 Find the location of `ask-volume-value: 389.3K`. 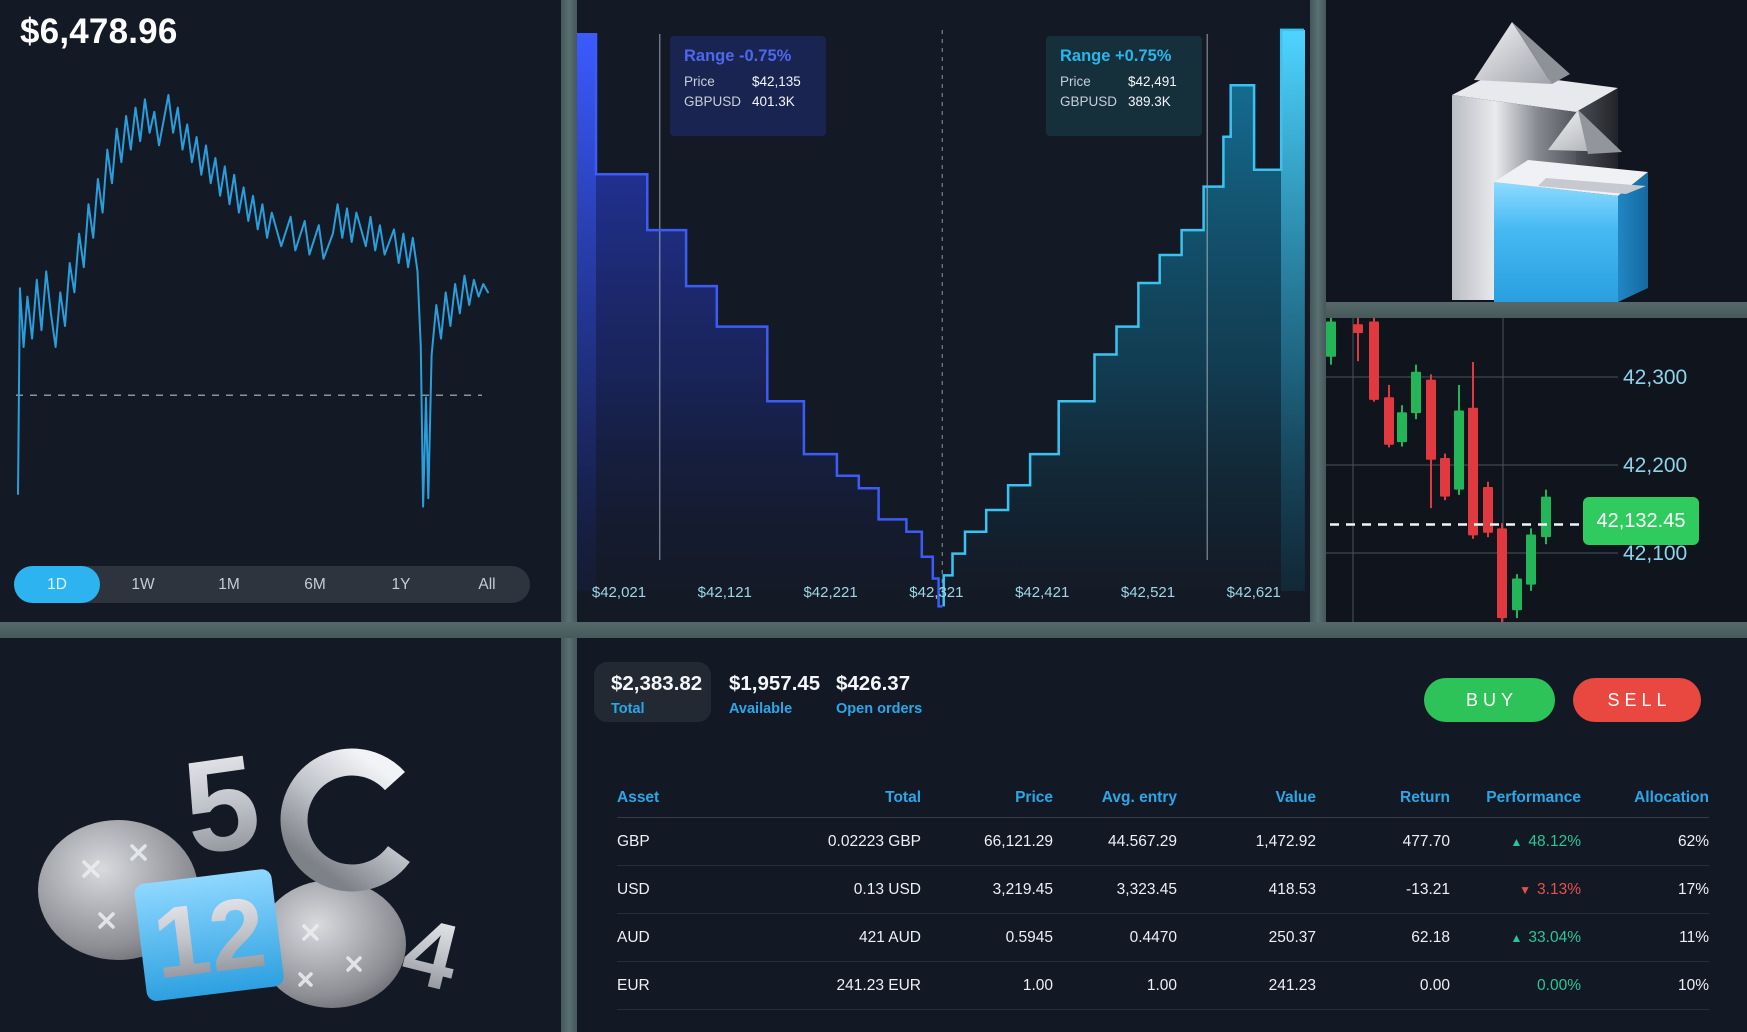

ask-volume-value: 389.3K is located at coordinates (1149, 101).